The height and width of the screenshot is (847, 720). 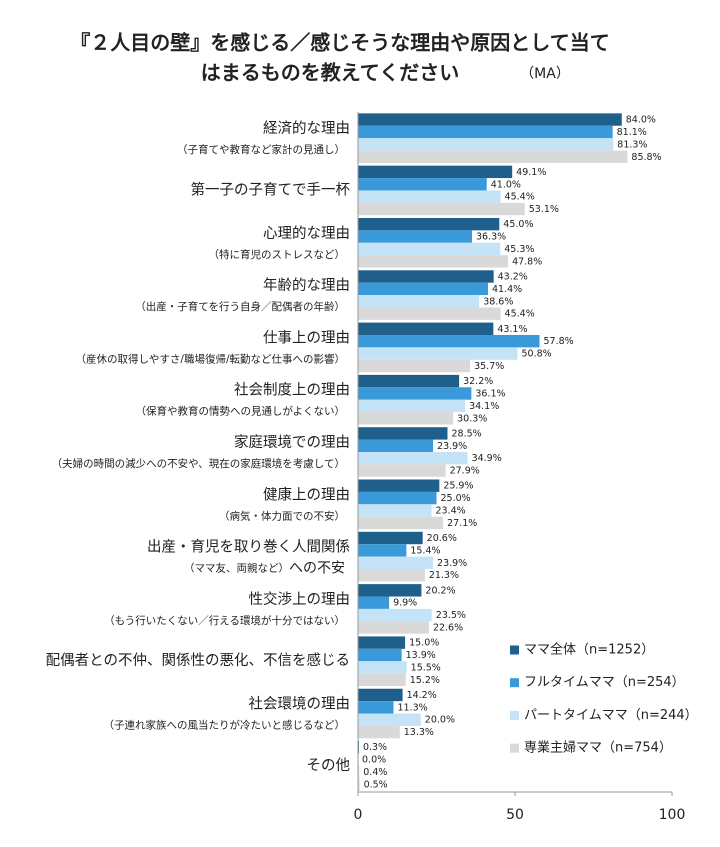 I want to click on value-label: 15.4%, so click(x=425, y=550).